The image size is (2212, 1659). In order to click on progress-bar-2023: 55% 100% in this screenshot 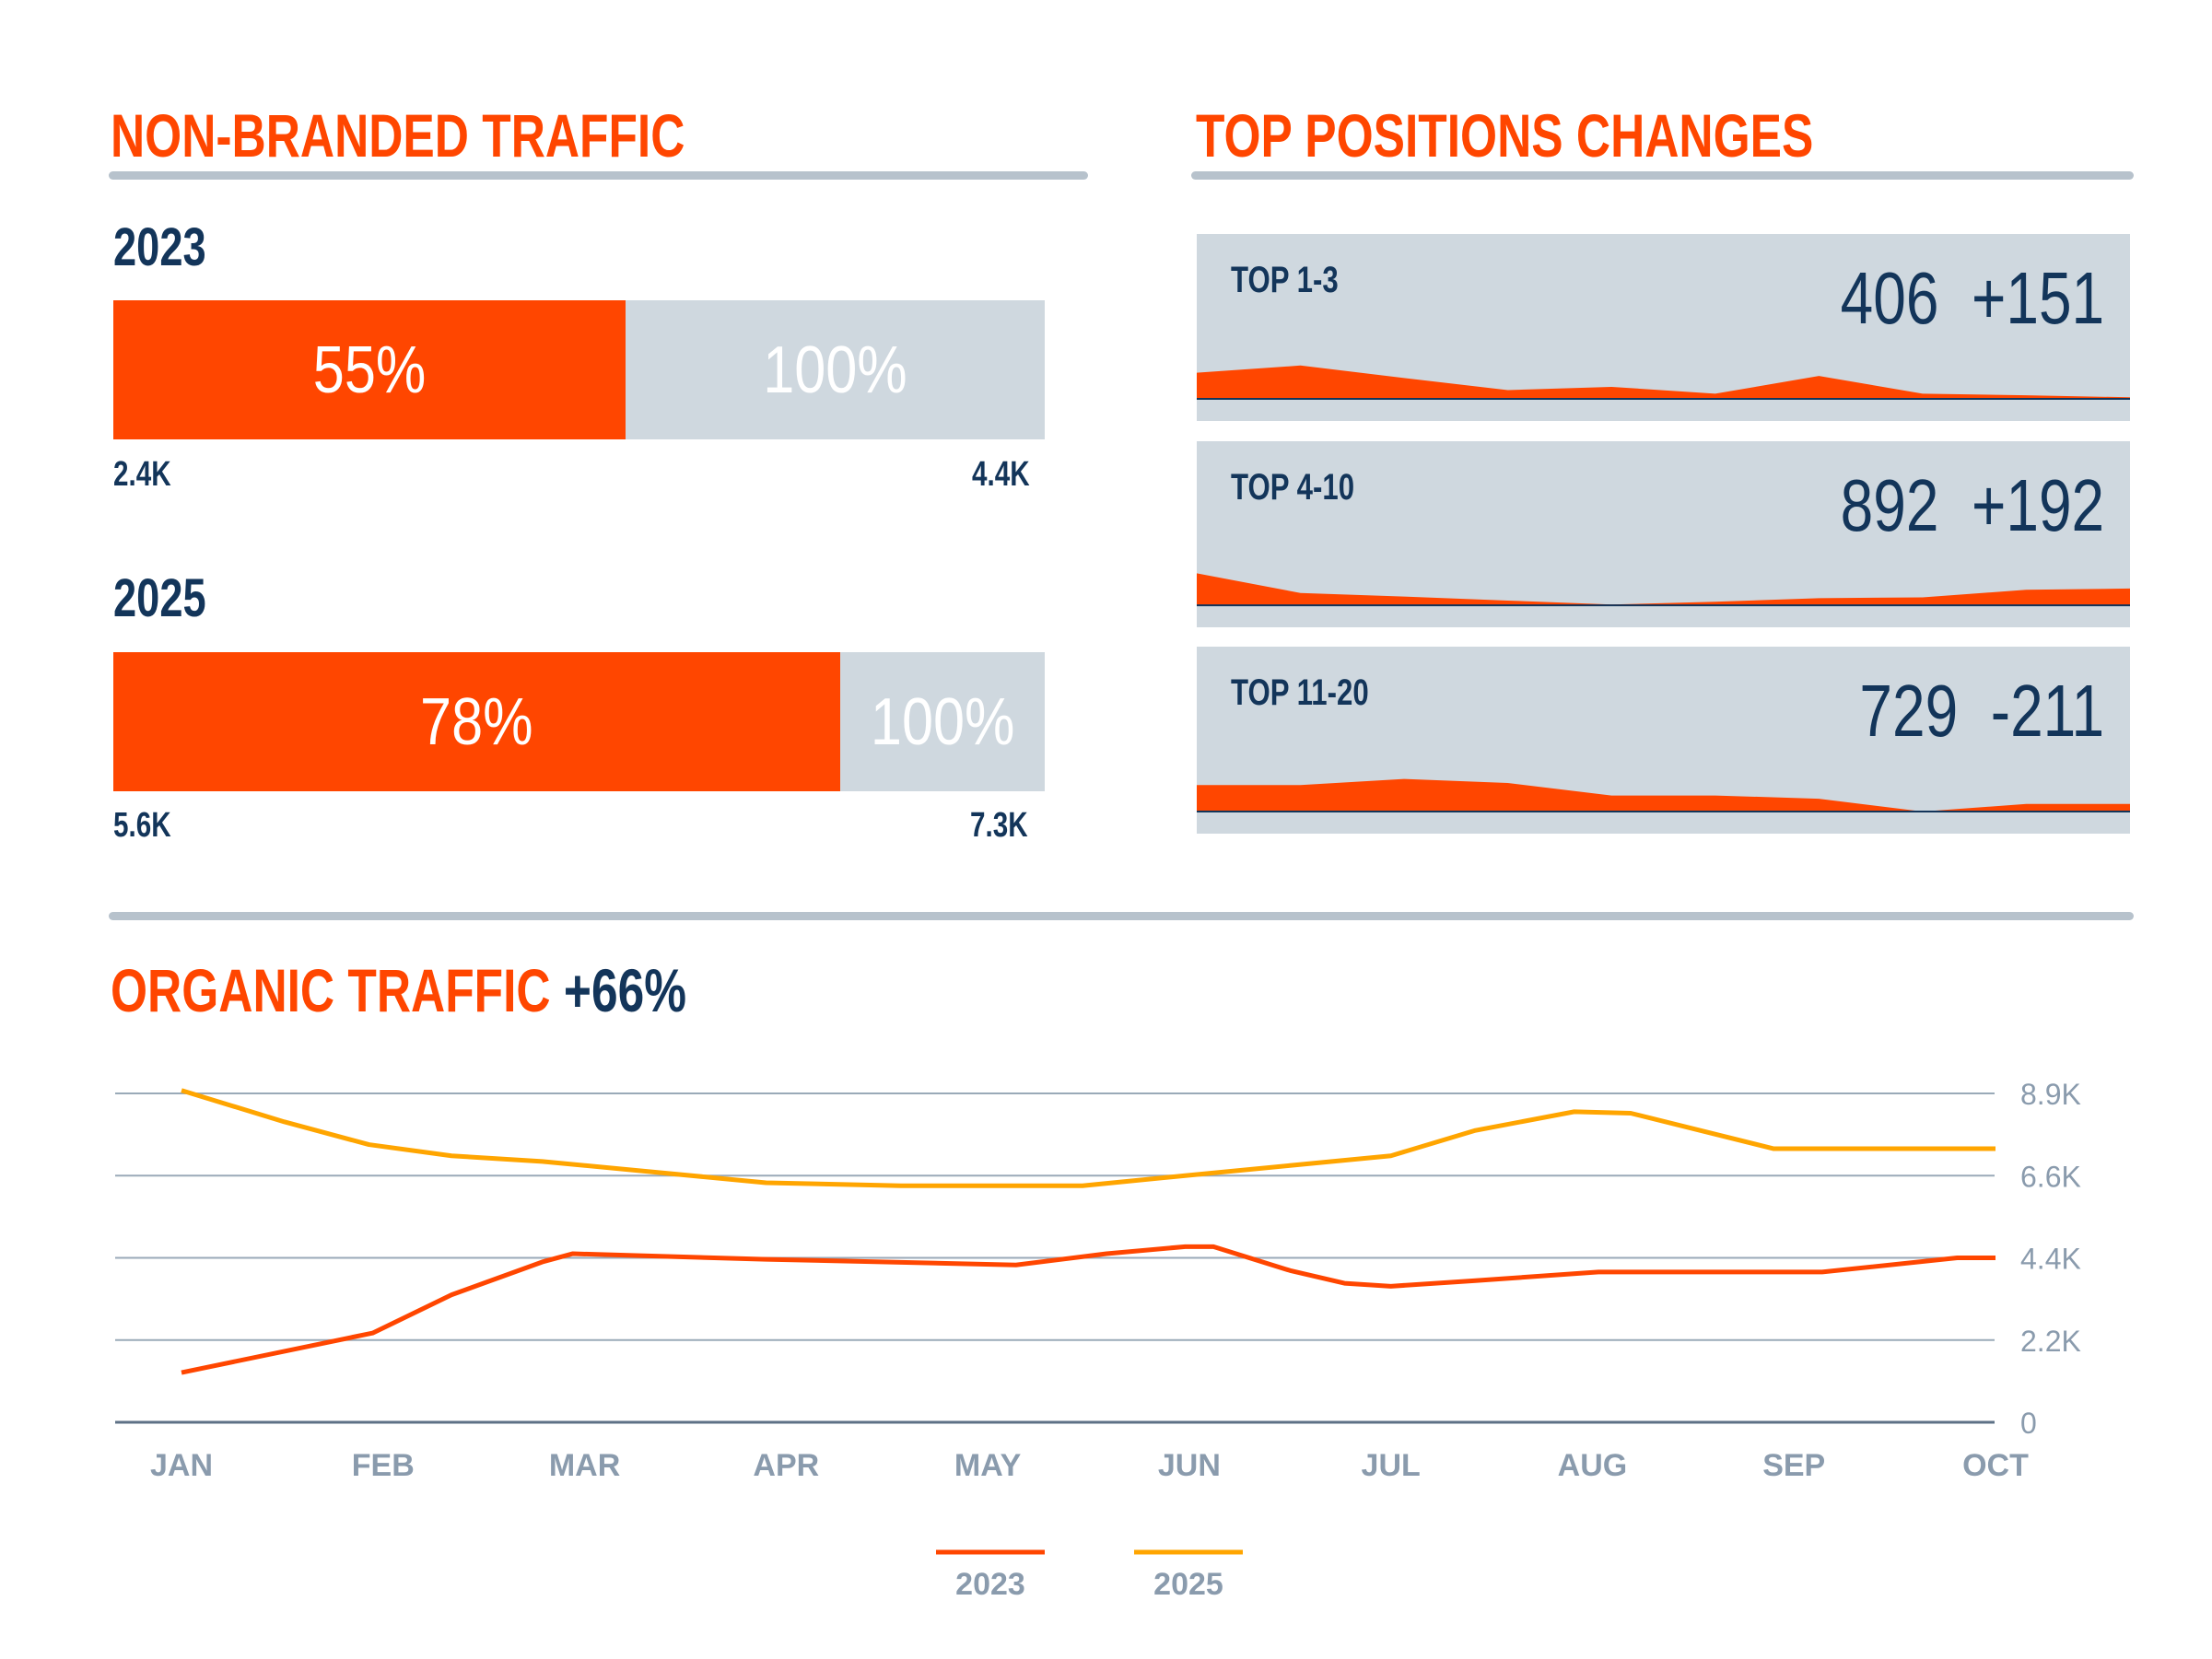, I will do `click(579, 369)`.